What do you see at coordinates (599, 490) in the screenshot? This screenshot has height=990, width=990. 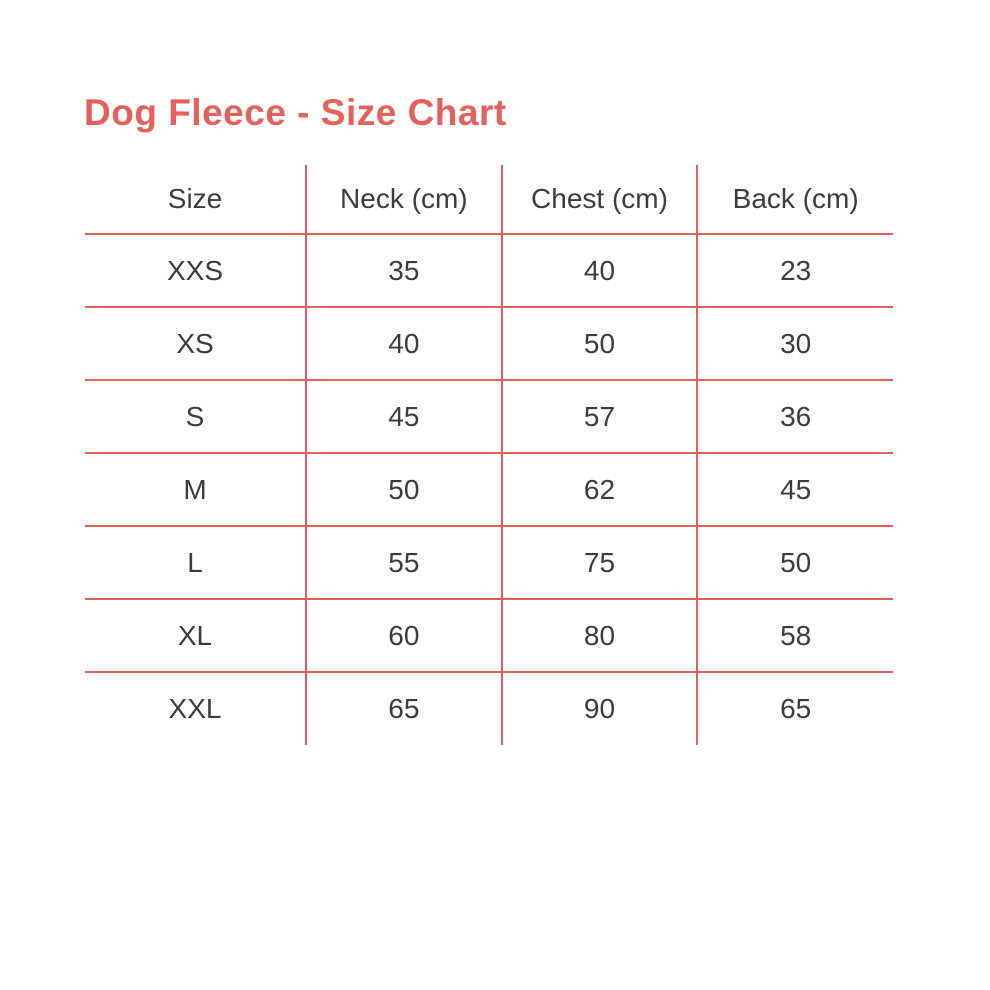 I see `table-cell: 62` at bounding box center [599, 490].